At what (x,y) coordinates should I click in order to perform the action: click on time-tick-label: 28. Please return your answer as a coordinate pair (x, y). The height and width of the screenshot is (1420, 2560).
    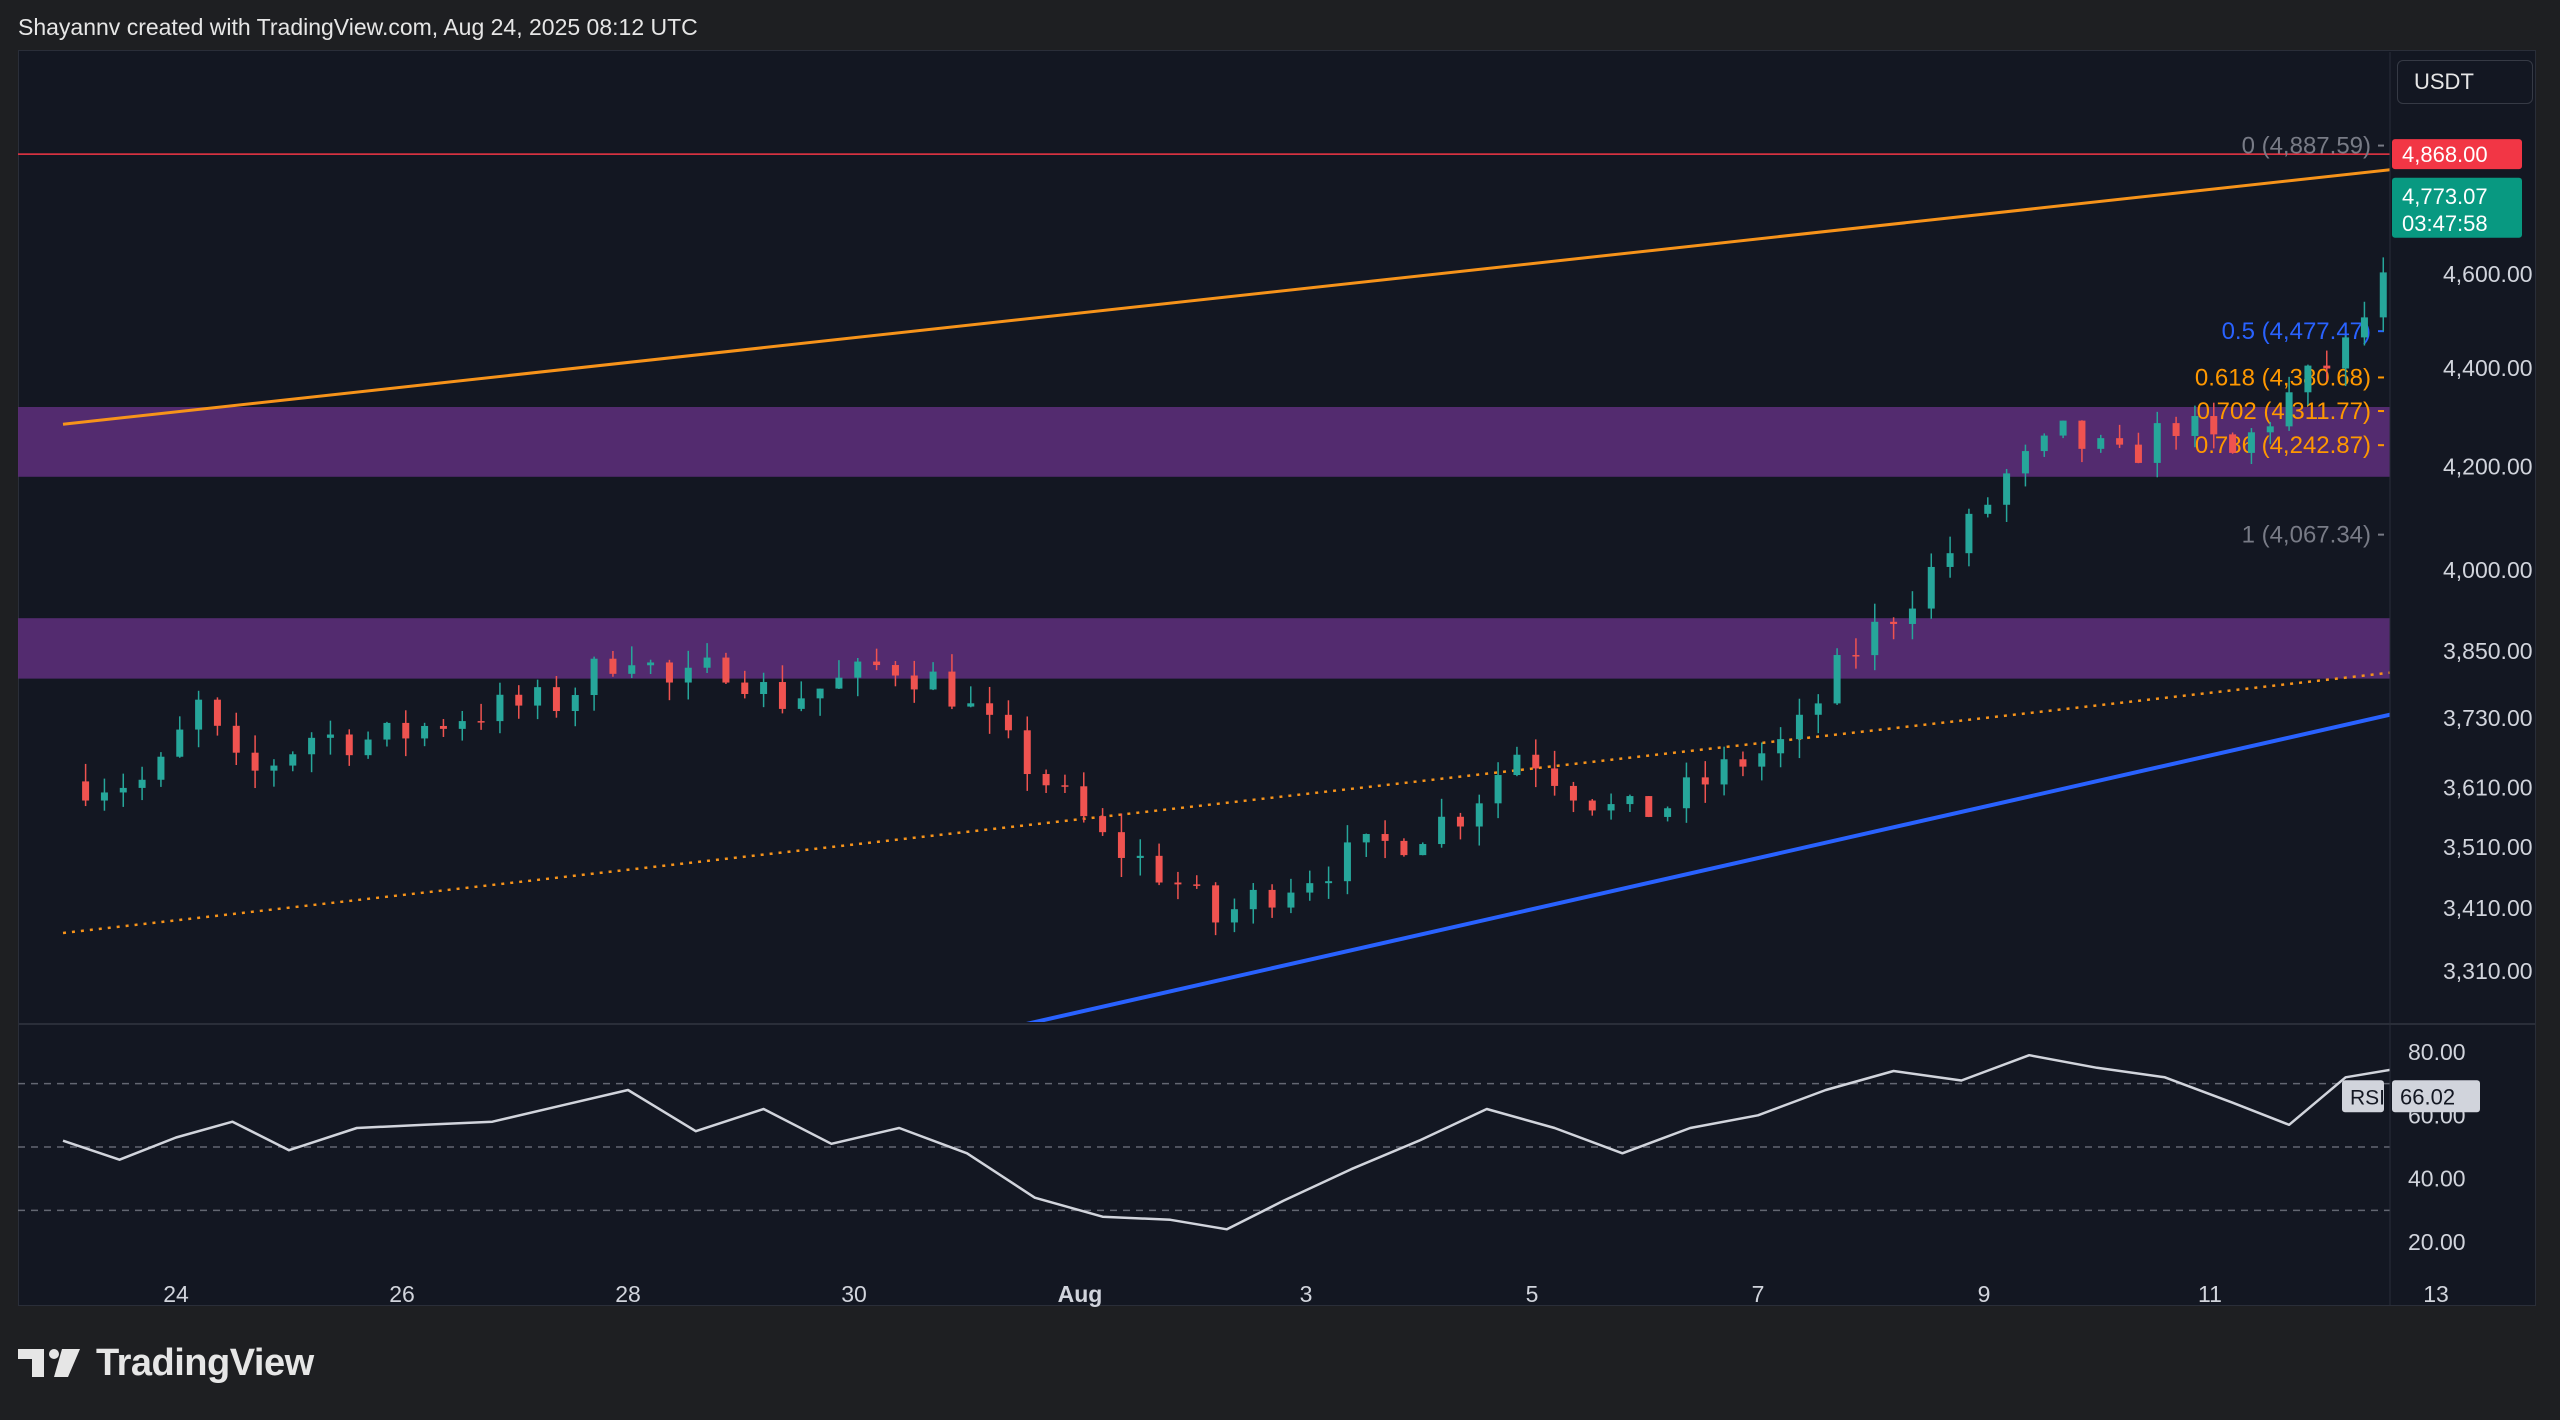
    Looking at the image, I should click on (628, 1294).